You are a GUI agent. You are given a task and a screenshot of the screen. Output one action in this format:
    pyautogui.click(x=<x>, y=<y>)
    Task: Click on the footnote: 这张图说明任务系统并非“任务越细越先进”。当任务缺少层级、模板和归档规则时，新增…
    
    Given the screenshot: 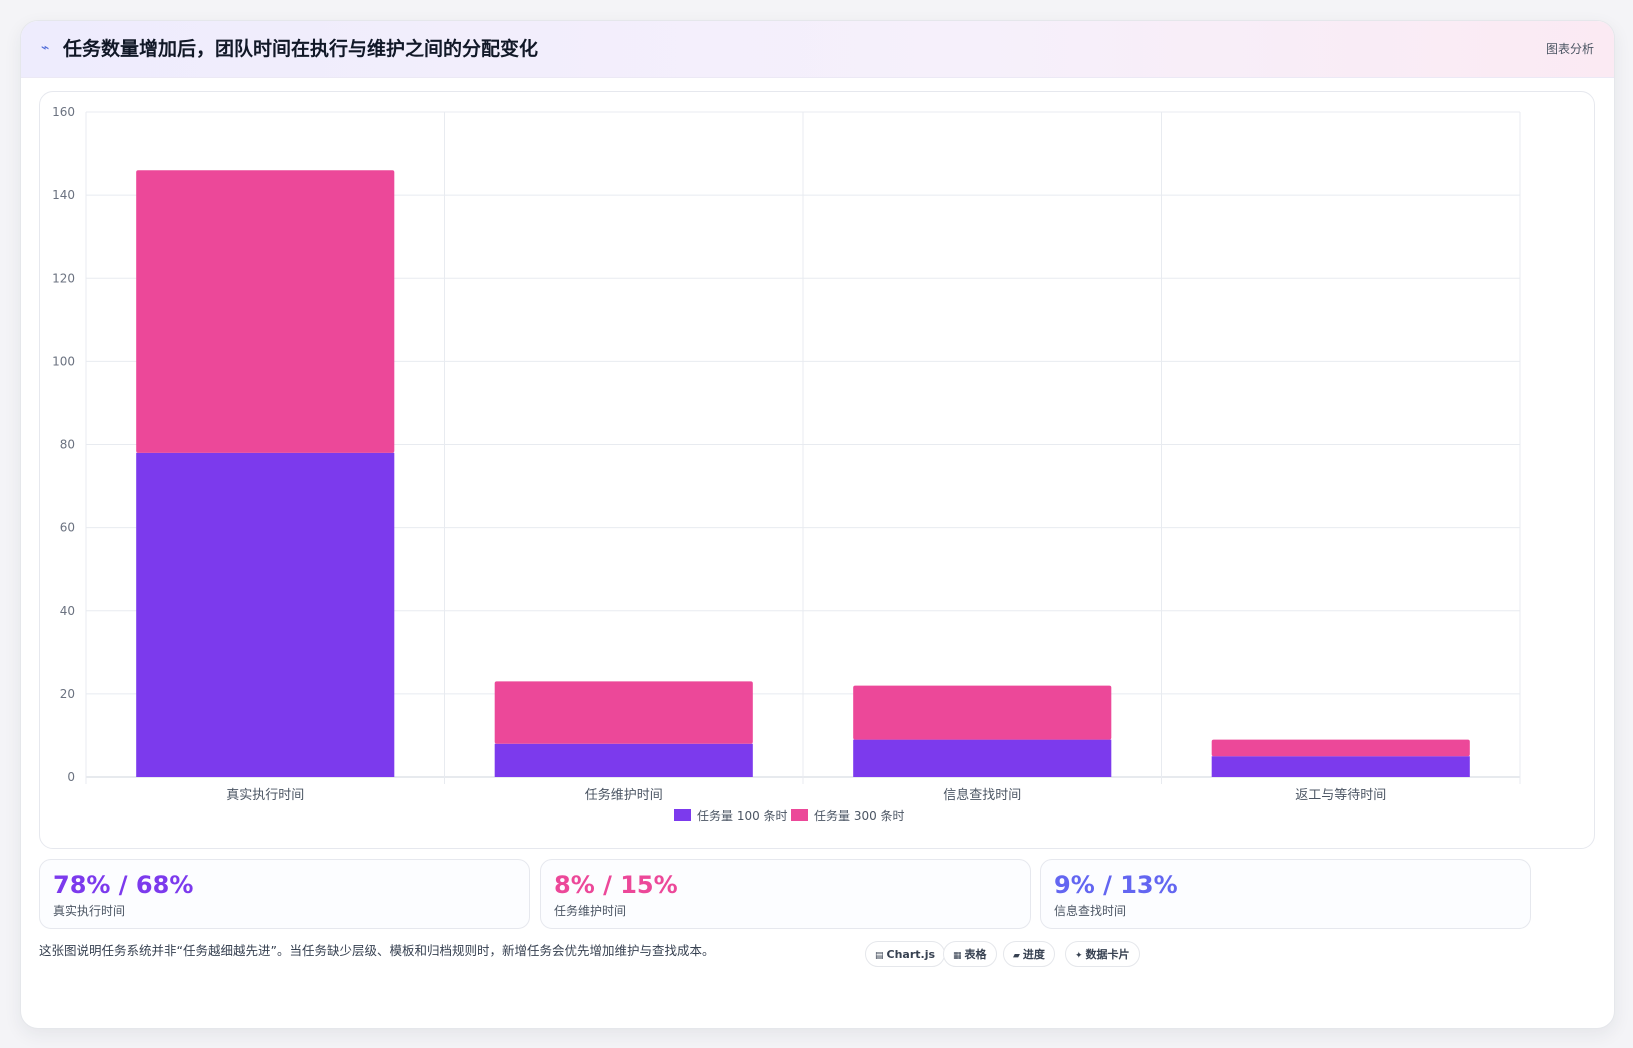 What is the action you would take?
    pyautogui.click(x=377, y=950)
    